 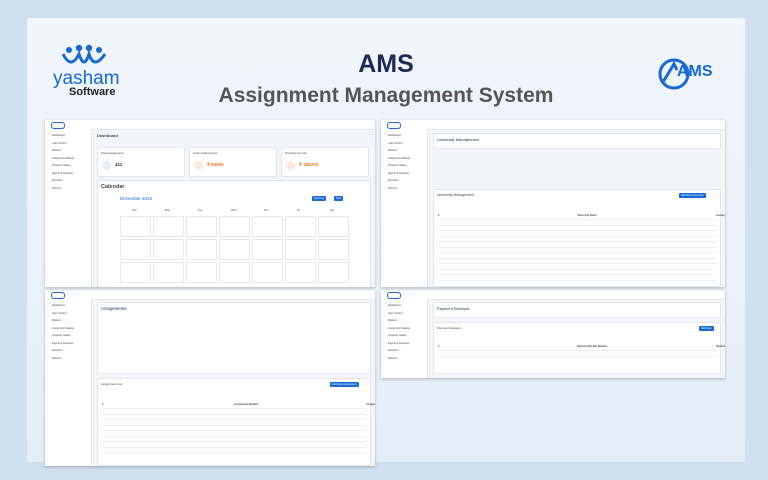 I want to click on calendar-button: Previous, so click(x=319, y=198).